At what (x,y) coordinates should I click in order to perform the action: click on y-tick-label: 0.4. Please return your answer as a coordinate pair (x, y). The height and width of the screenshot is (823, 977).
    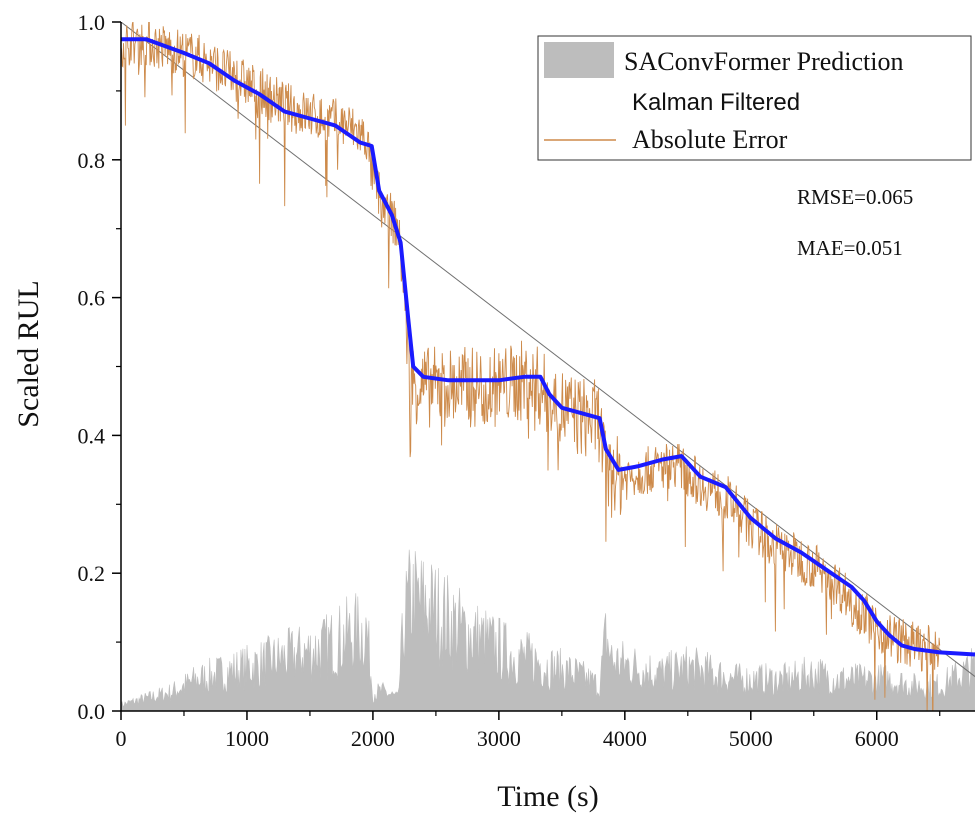
    Looking at the image, I should click on (92, 435).